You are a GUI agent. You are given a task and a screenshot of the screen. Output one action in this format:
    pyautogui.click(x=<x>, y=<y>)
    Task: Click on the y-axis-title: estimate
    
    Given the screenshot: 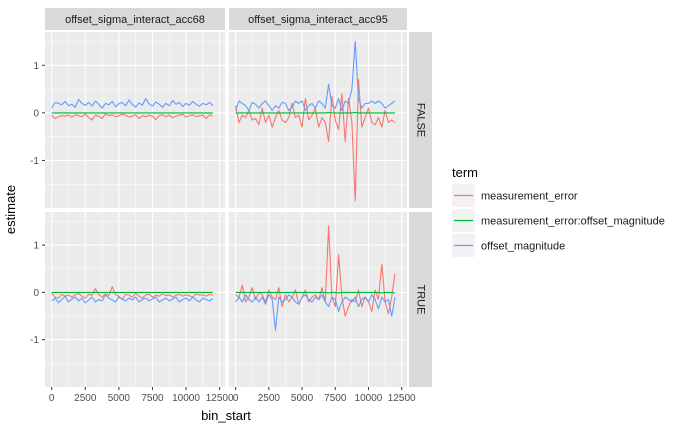 What is the action you would take?
    pyautogui.click(x=10, y=209)
    